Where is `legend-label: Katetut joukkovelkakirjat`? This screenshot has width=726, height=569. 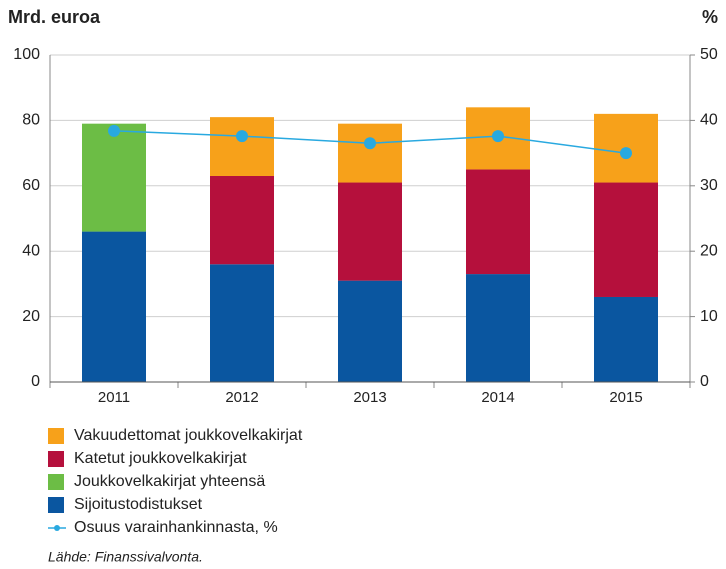 legend-label: Katetut joukkovelkakirjat is located at coordinates (160, 458).